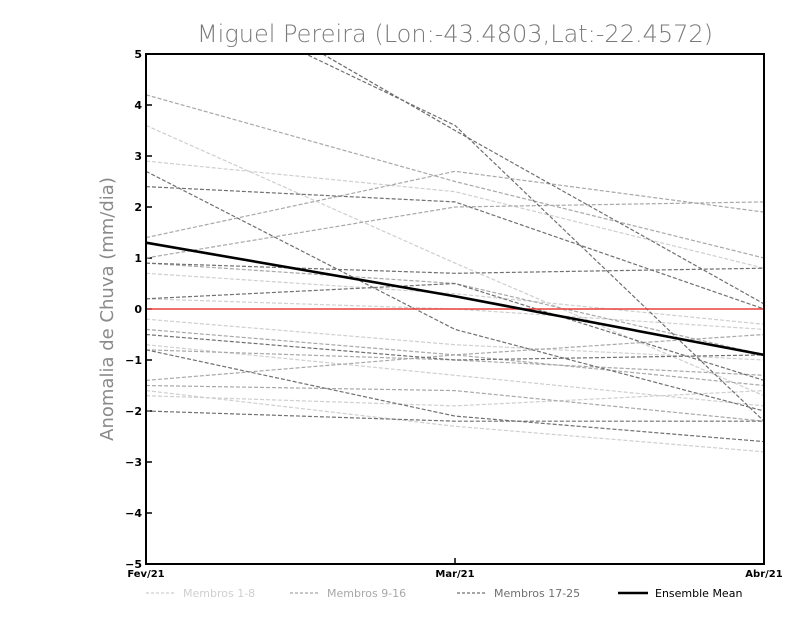 The width and height of the screenshot is (800, 618). Describe the element at coordinates (698, 593) in the screenshot. I see `legend-label: Ensemble Mean` at that location.